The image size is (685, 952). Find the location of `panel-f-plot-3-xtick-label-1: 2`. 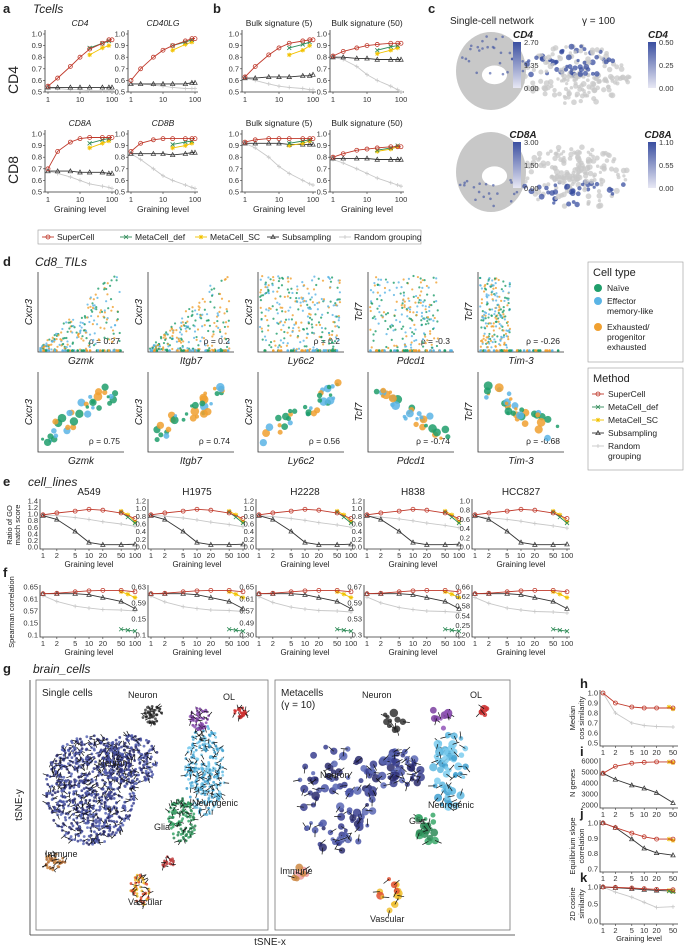

panel-f-plot-3-xtick-label-1: 2 is located at coordinates (381, 643).